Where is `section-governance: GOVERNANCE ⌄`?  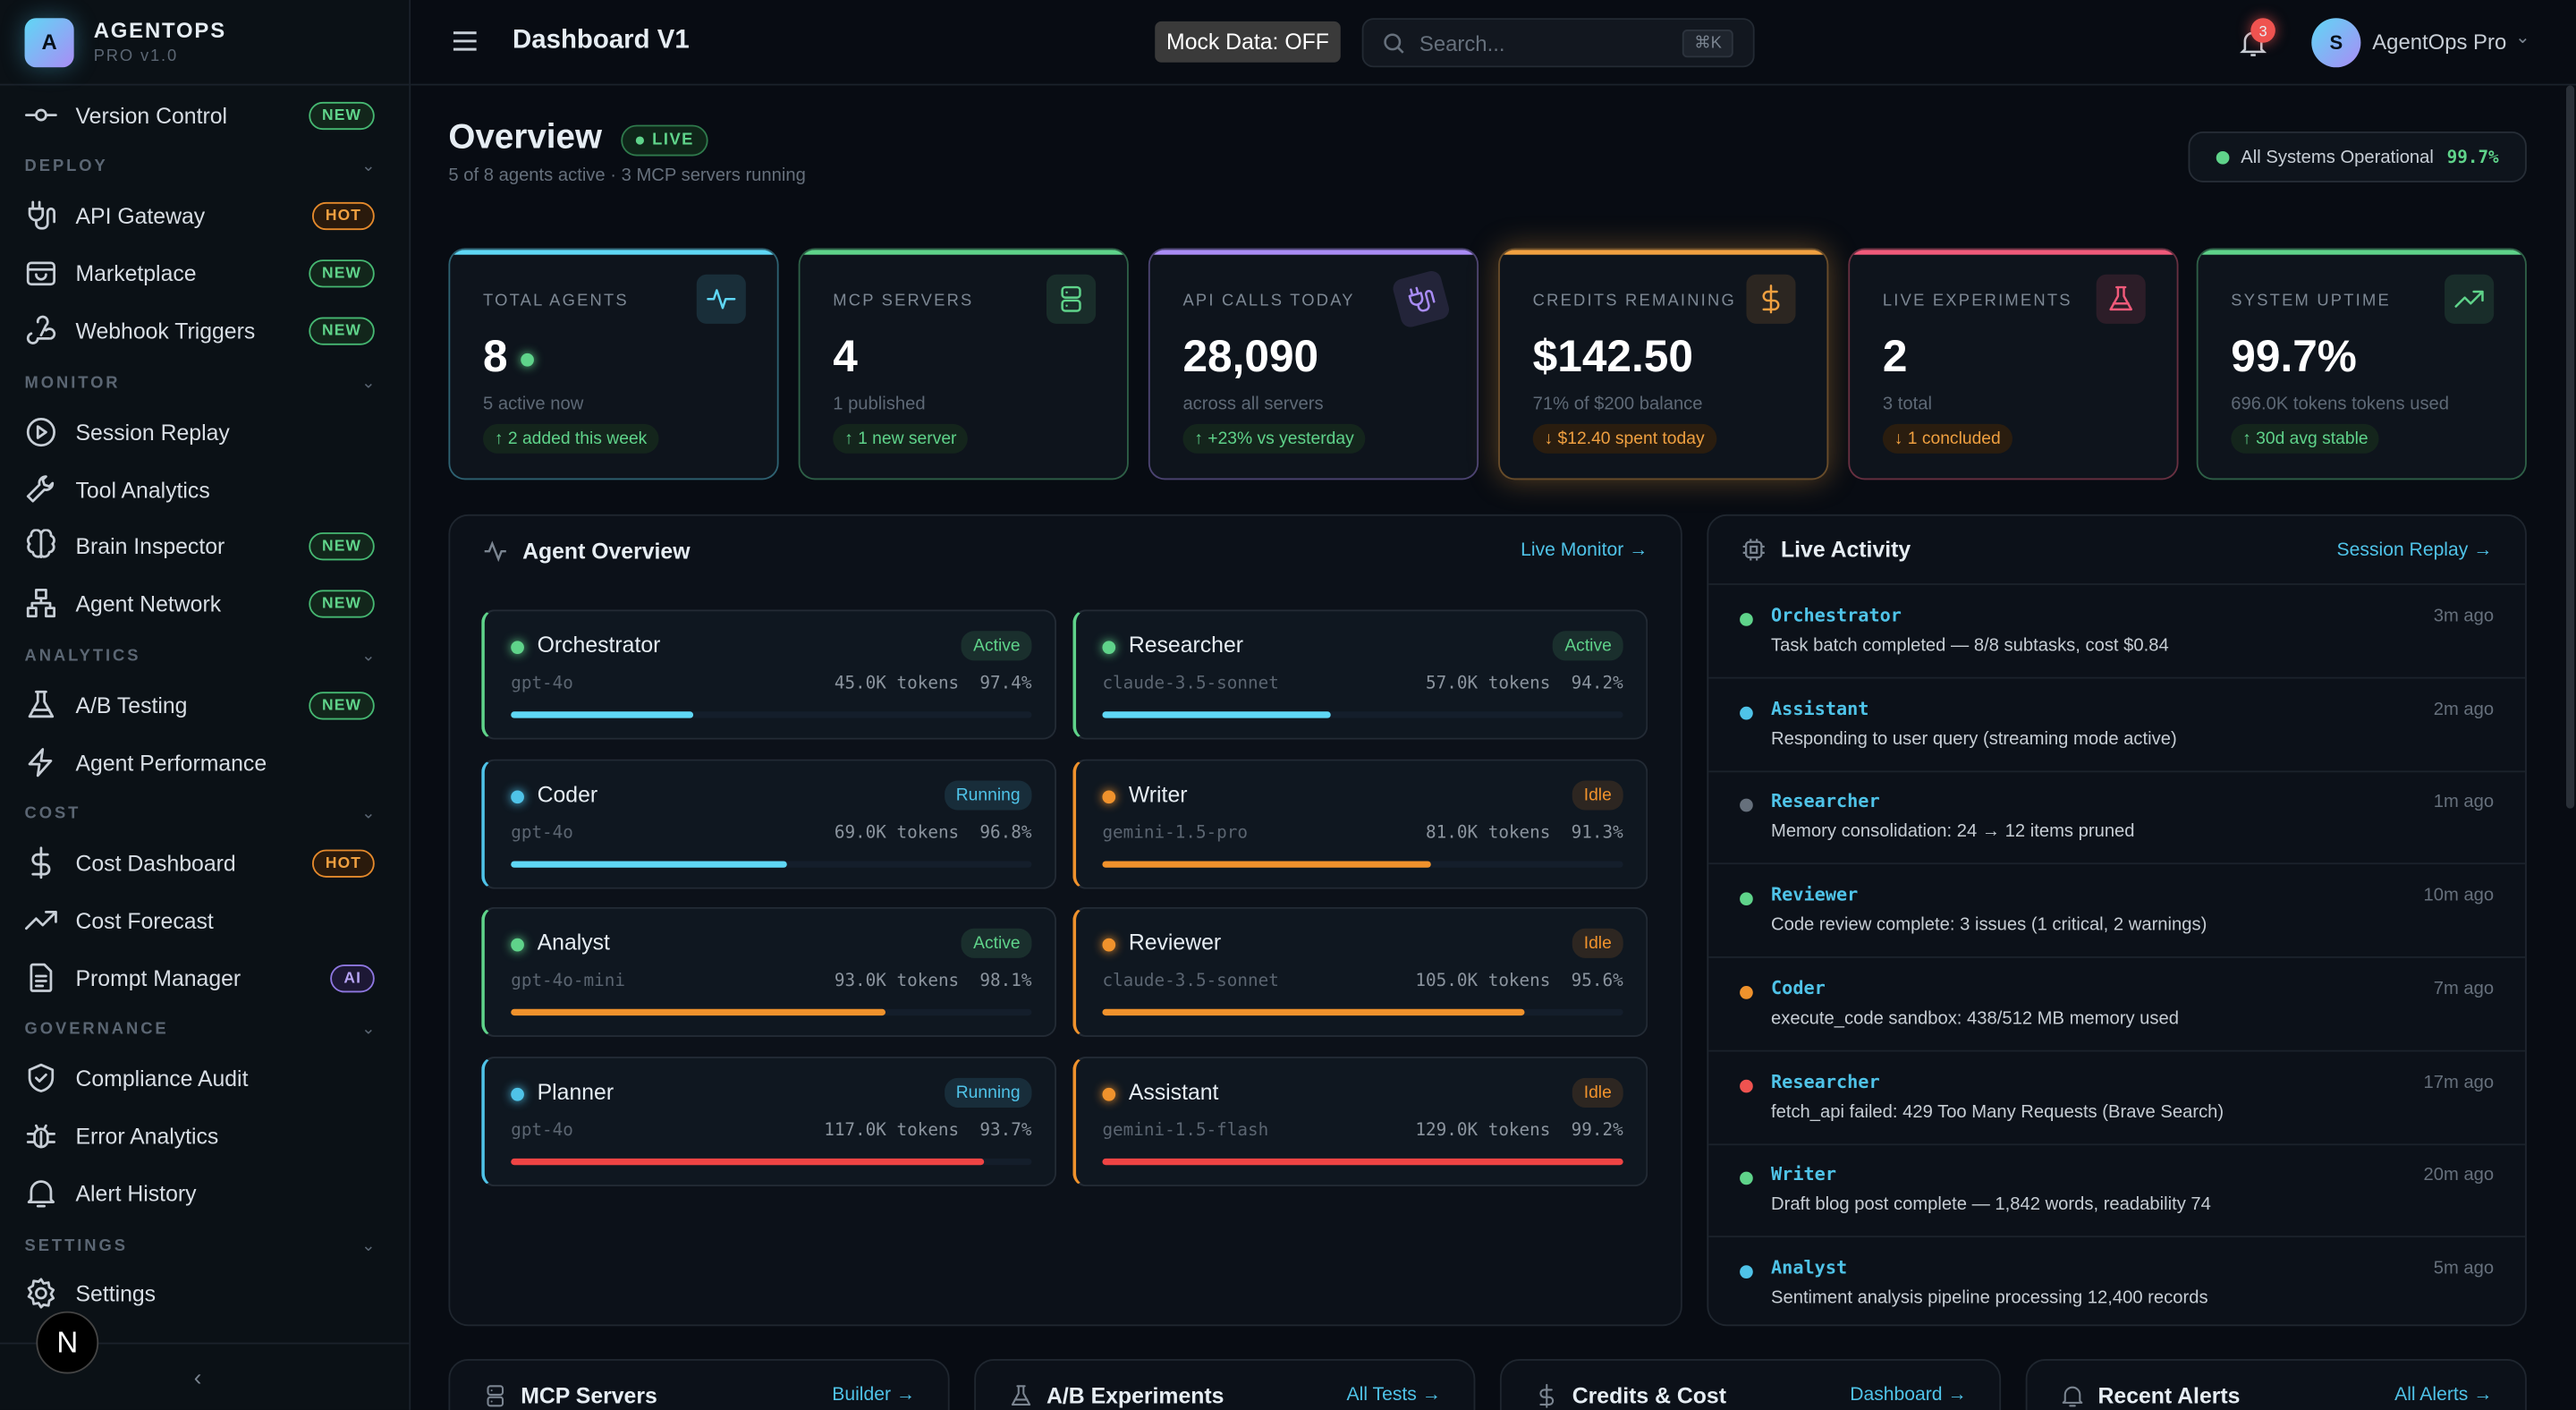 section-governance: GOVERNANCE ⌄ is located at coordinates (201, 1030).